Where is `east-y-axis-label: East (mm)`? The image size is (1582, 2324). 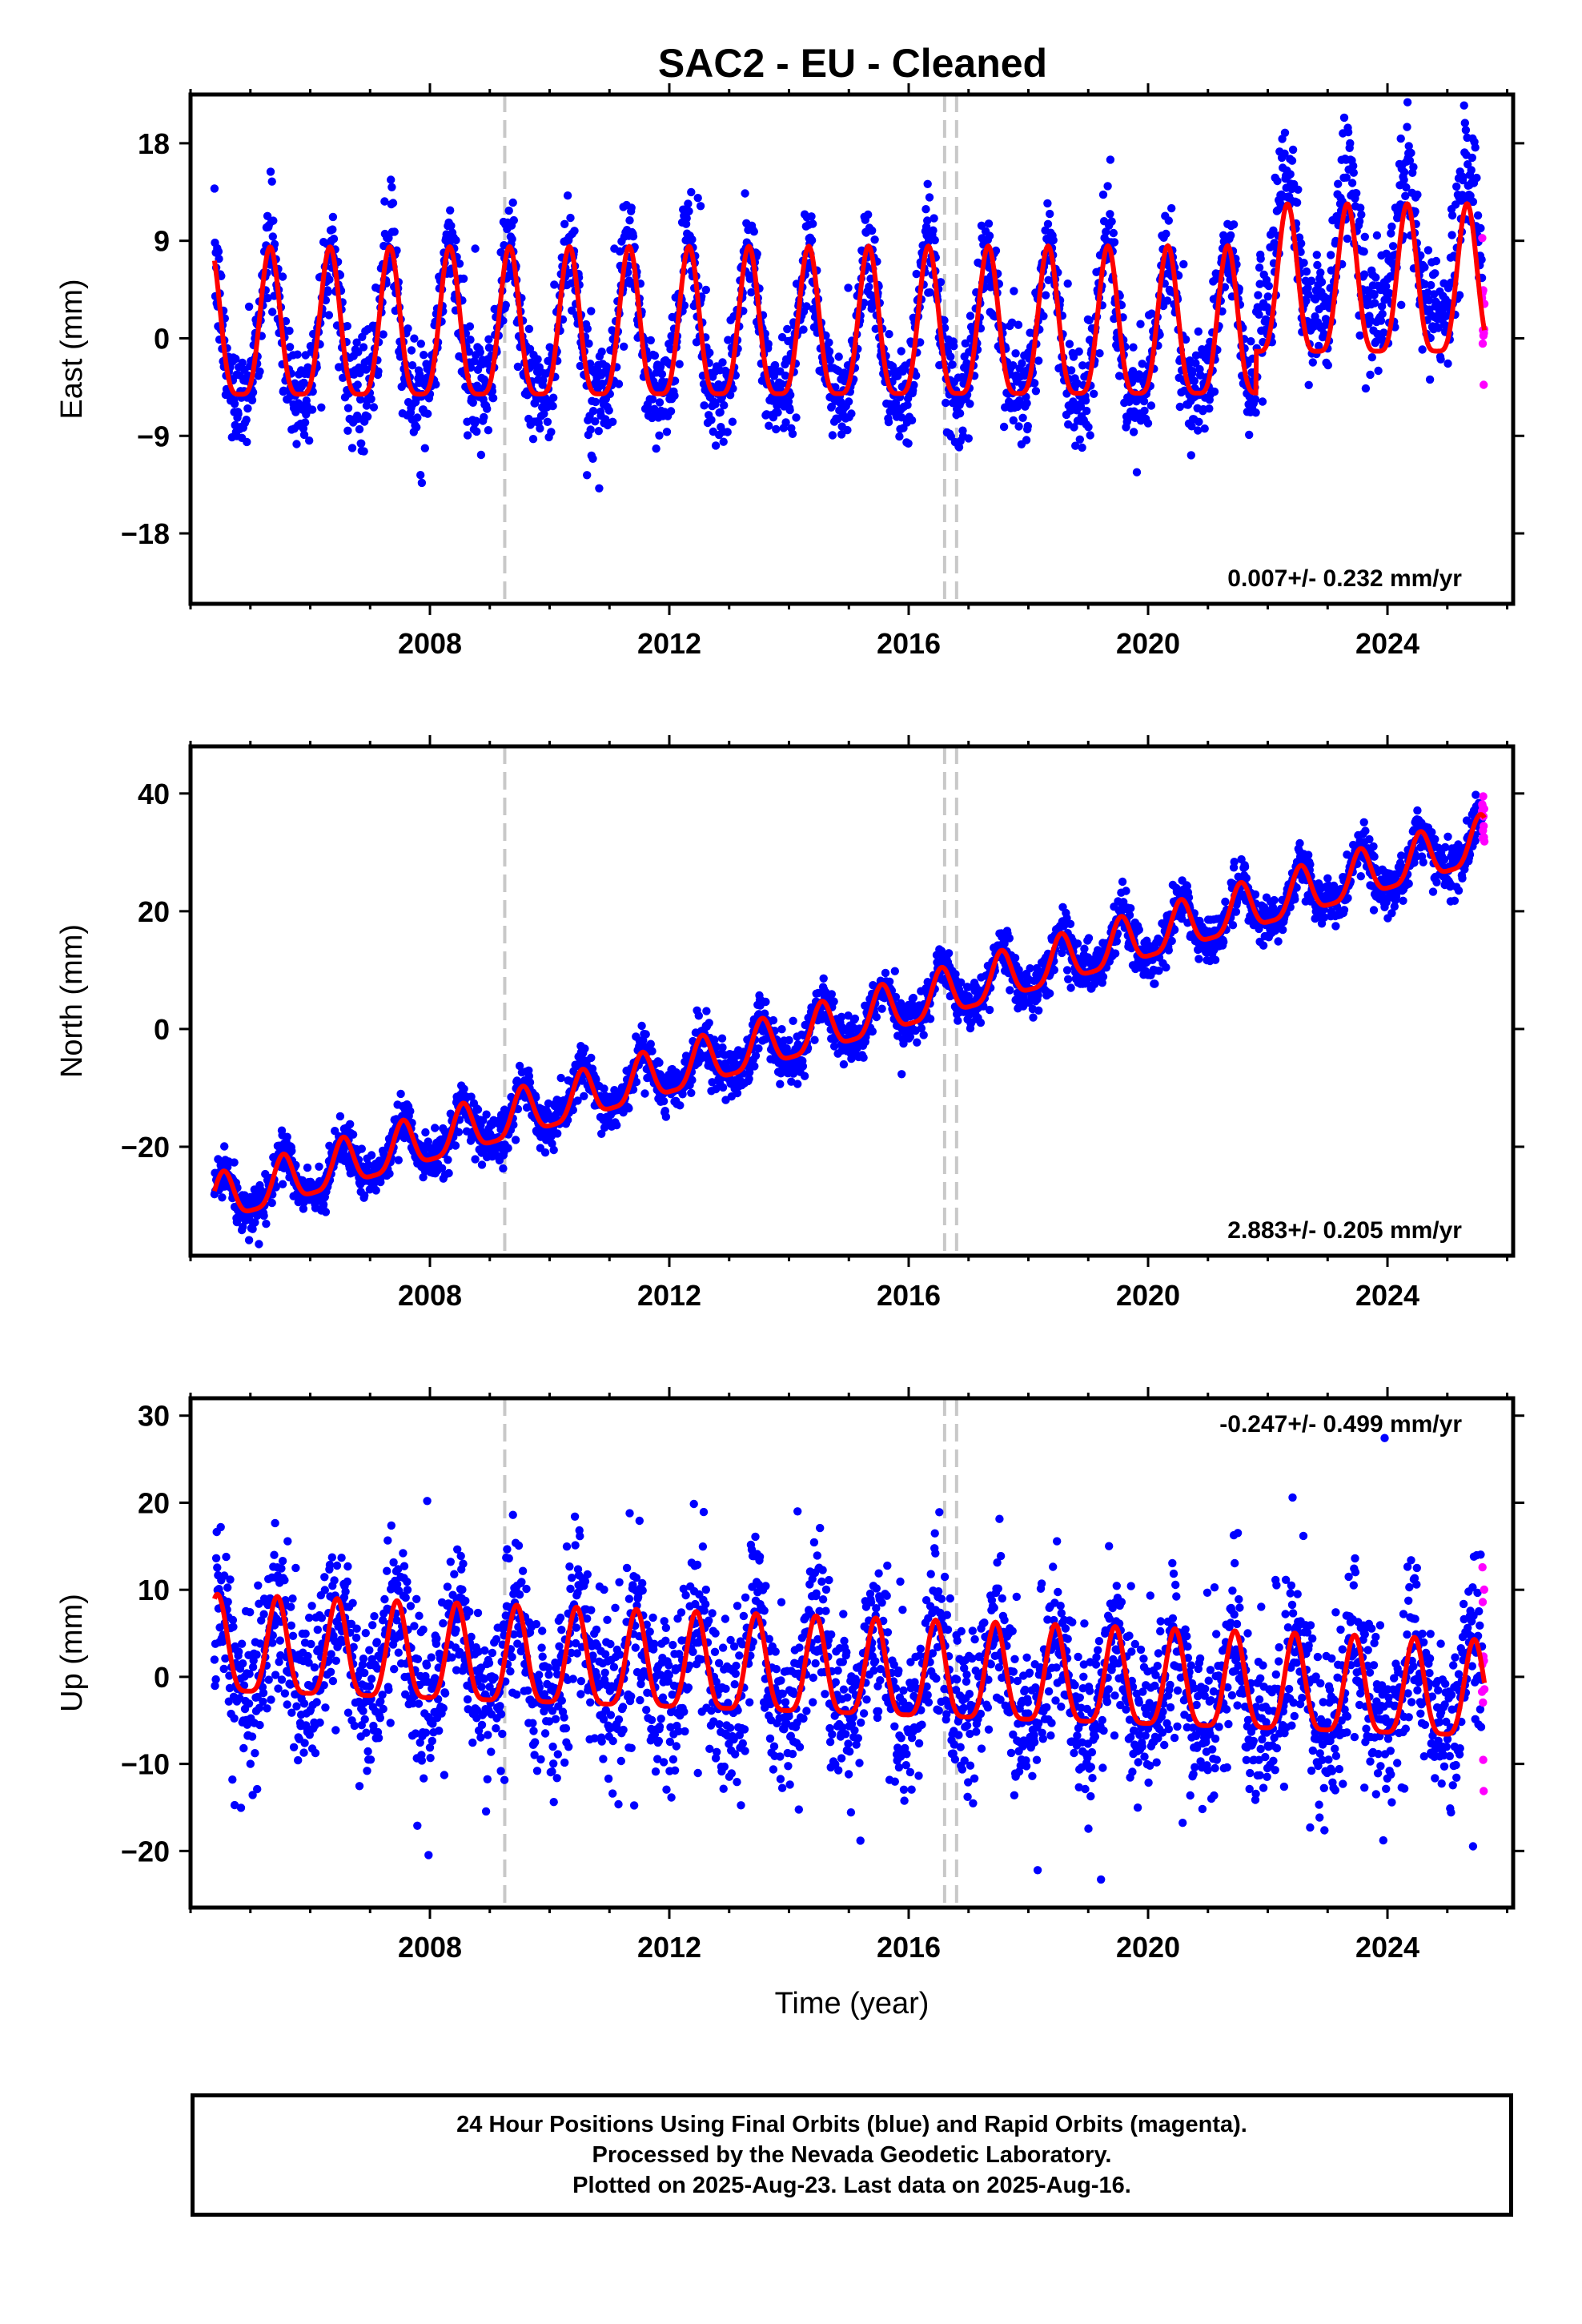
east-y-axis-label: East (mm) is located at coordinates (72, 349).